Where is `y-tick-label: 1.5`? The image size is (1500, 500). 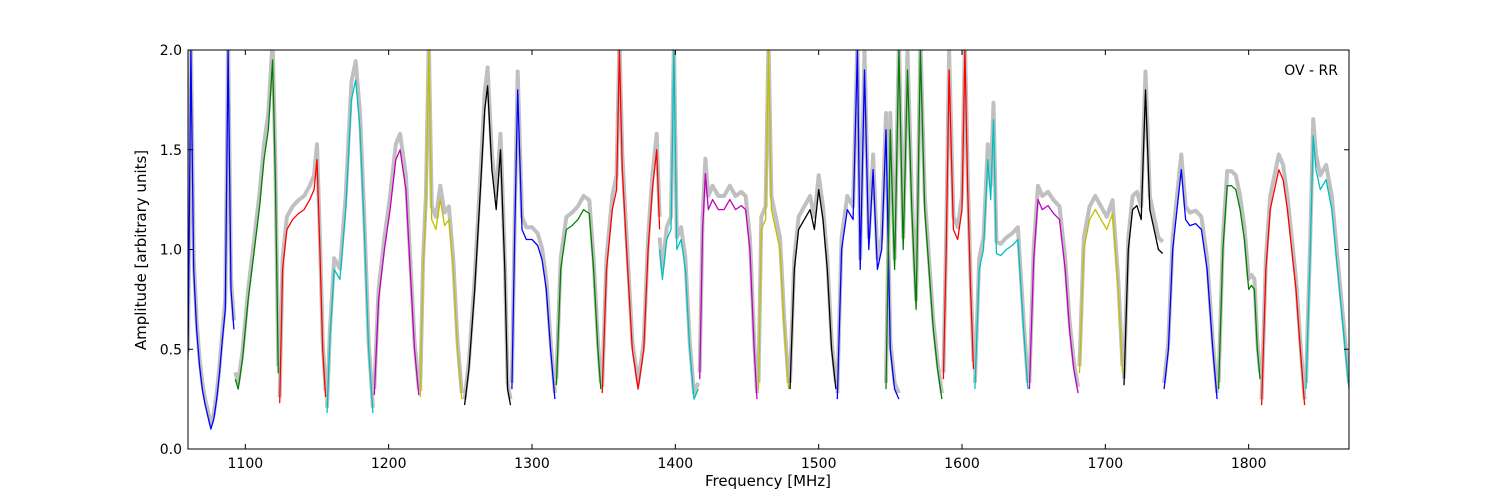 y-tick-label: 1.5 is located at coordinates (171, 151).